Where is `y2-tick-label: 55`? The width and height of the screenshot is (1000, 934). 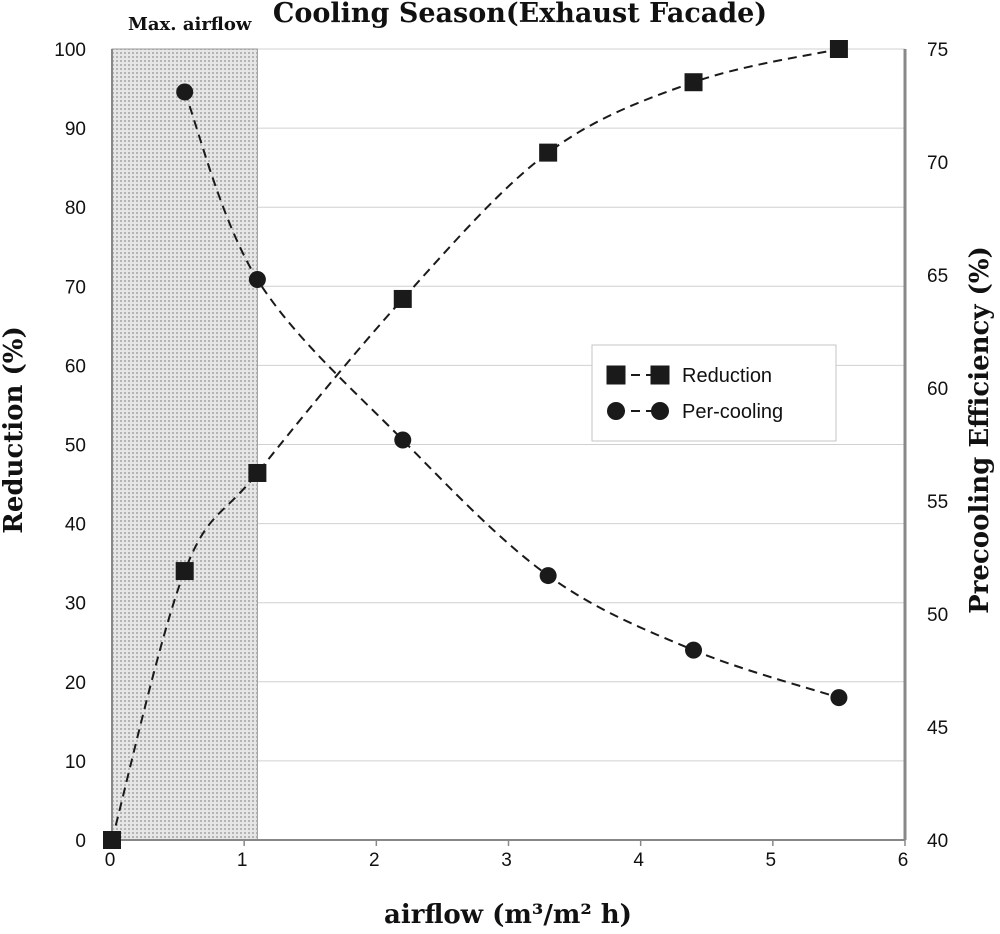
y2-tick-label: 55 is located at coordinates (937, 502).